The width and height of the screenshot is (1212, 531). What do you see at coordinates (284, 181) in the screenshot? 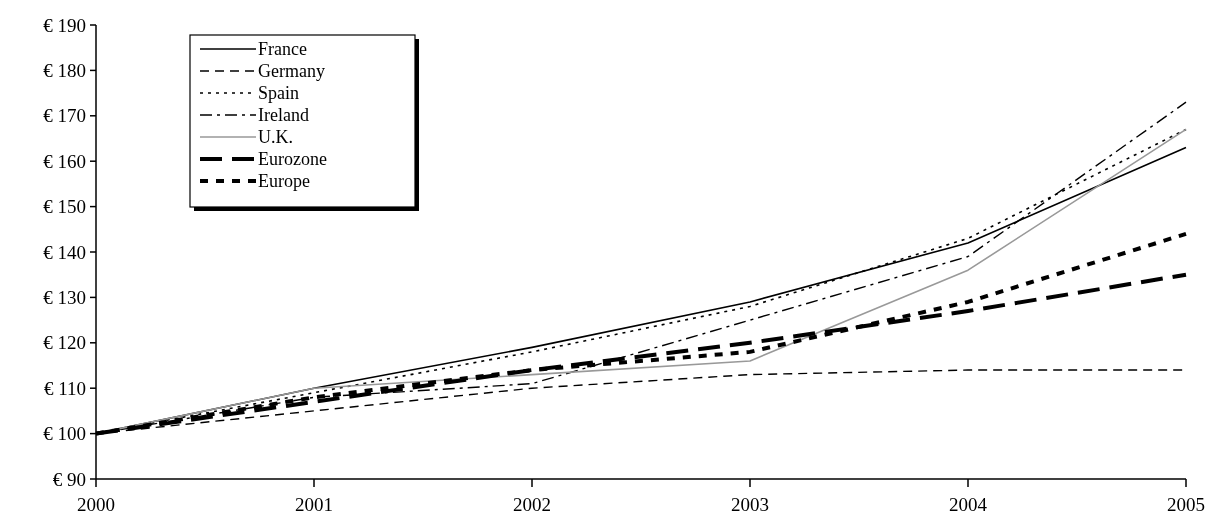
I see `legend-label: Europe` at bounding box center [284, 181].